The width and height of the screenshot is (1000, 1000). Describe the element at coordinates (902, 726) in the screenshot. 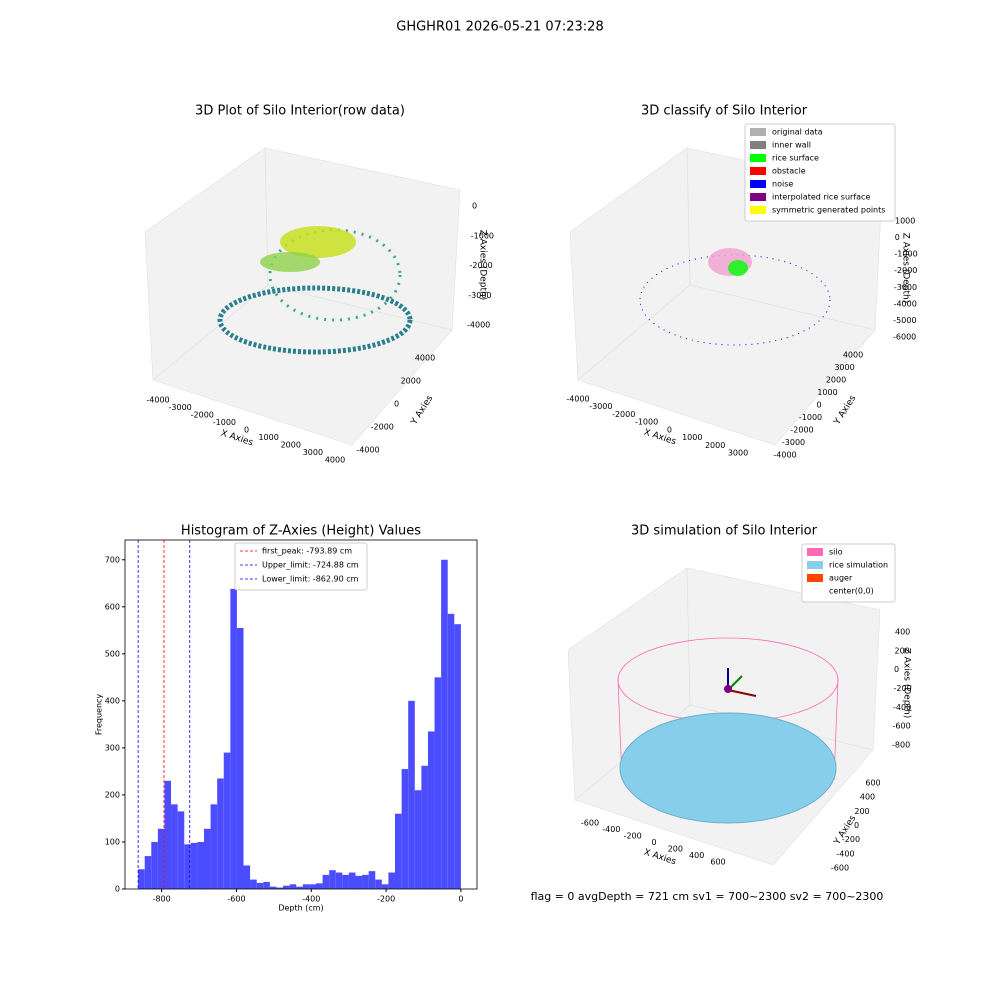

I see `z-tick-label: -600` at that location.